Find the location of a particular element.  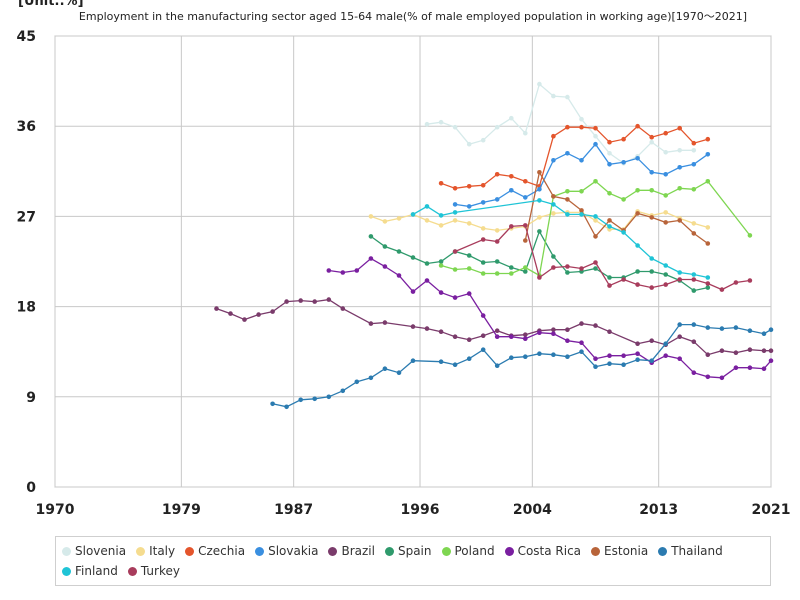

legend-item: Costa Rica is located at coordinates (542, 551).